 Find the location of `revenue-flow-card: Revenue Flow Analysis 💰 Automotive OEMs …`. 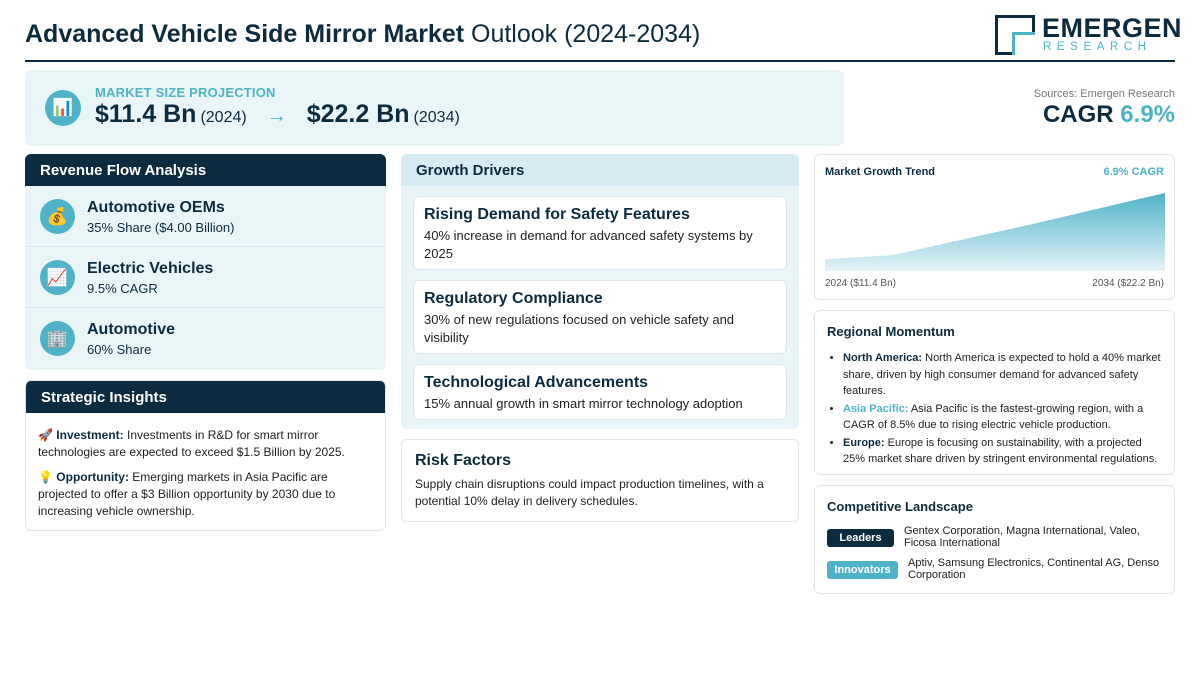

revenue-flow-card: Revenue Flow Analysis 💰 Automotive OEMs … is located at coordinates (205, 262).